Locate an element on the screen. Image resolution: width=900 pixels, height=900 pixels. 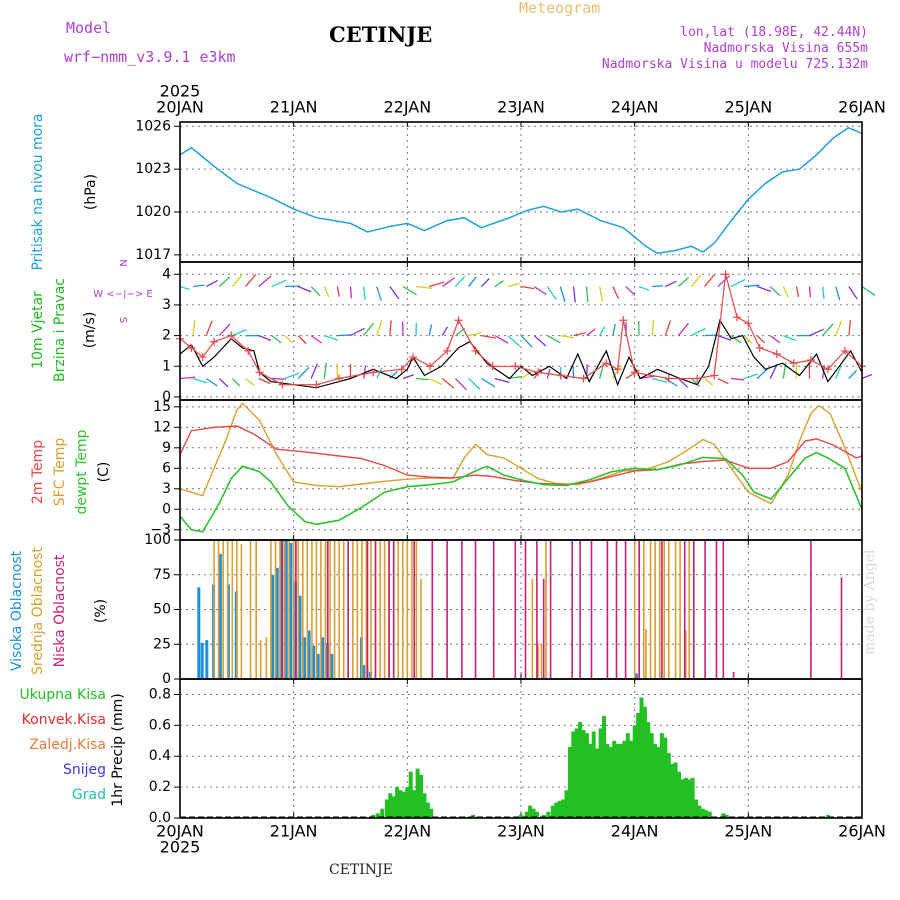
y-tick-label: 9 is located at coordinates (166, 448).